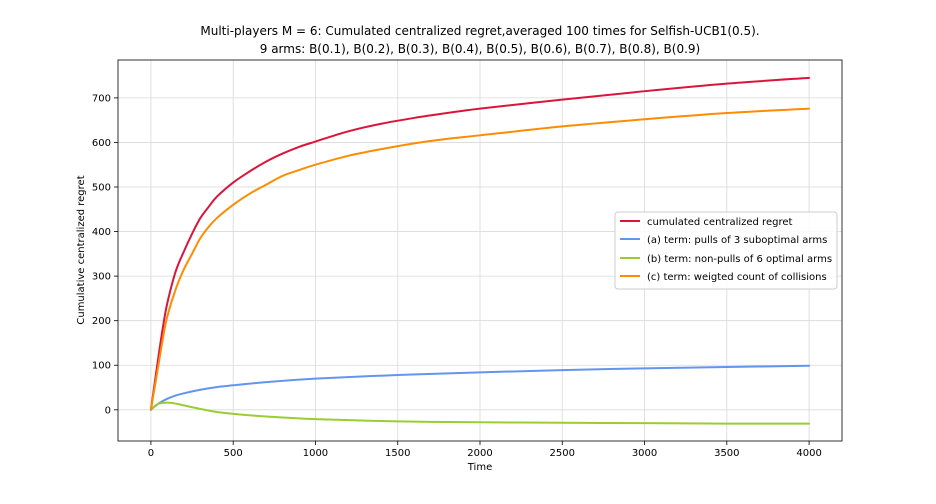  I want to click on legend-label-total: cumulated centralized regret, so click(719, 222).